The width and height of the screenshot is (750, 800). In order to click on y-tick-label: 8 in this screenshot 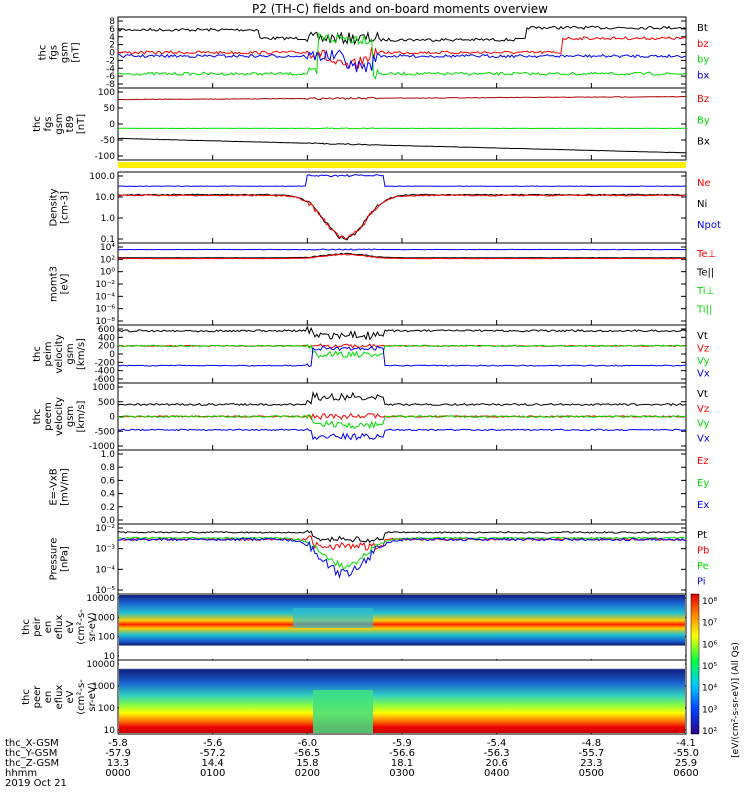, I will do `click(112, 22)`.